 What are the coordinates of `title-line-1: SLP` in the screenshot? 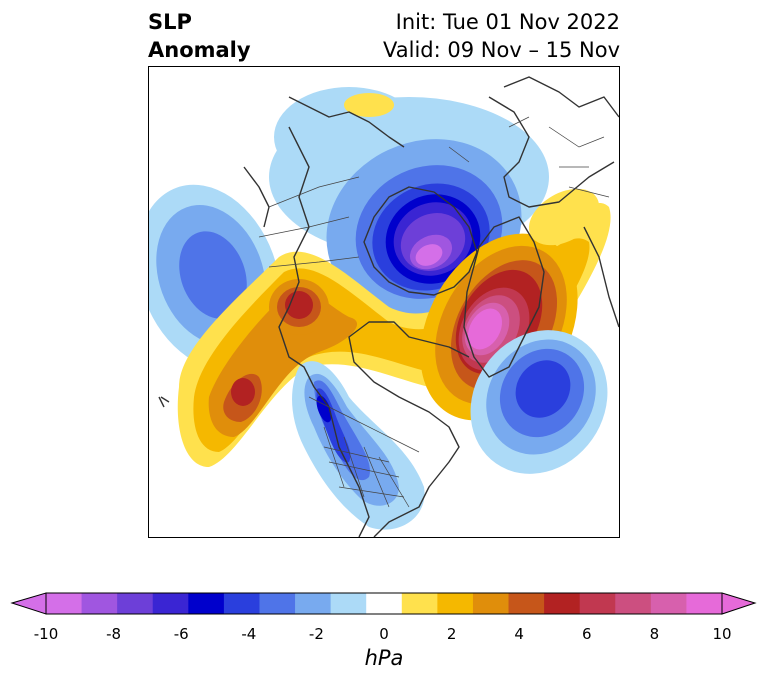 It's located at (170, 22).